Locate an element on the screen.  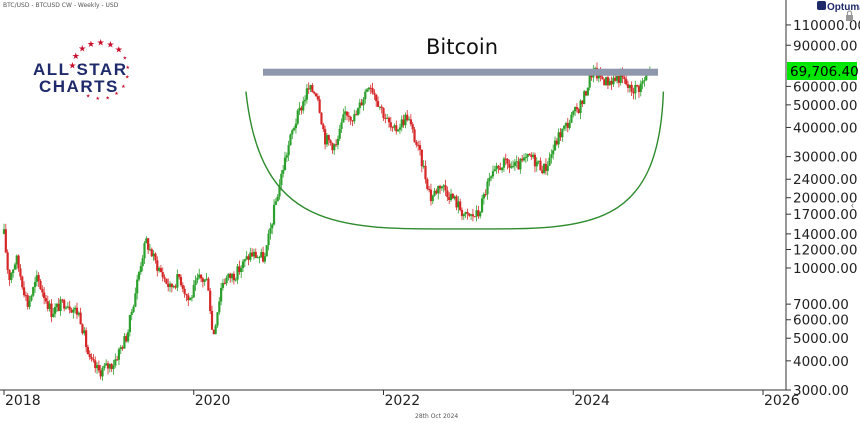
last-price-label: 69,706.40 is located at coordinates (824, 72).